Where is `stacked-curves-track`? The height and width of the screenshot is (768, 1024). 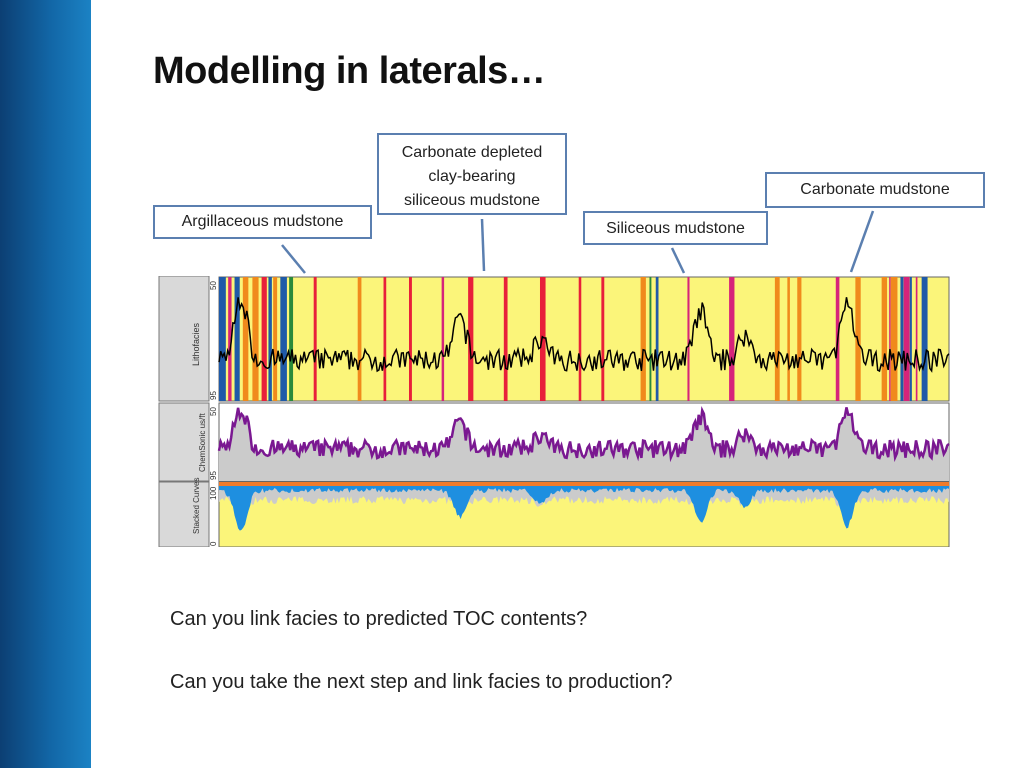 stacked-curves-track is located at coordinates (584, 514).